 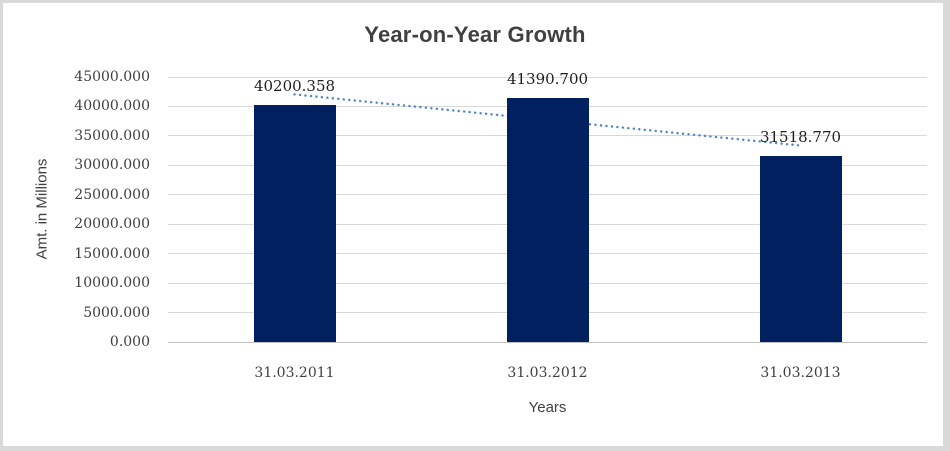 What do you see at coordinates (800, 137) in the screenshot?
I see `bar-value-label: 31518.770` at bounding box center [800, 137].